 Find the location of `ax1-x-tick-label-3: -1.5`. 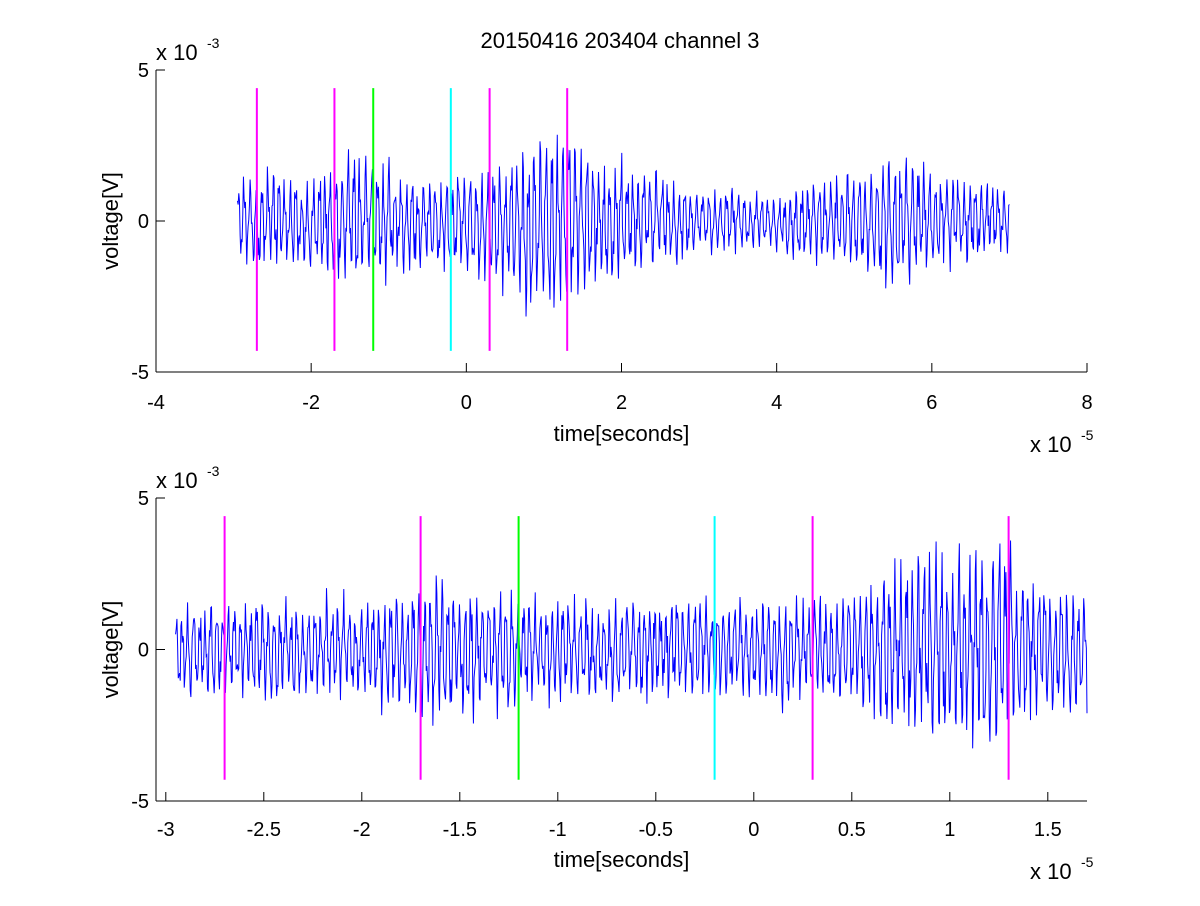

ax1-x-tick-label-3: -1.5 is located at coordinates (460, 830).